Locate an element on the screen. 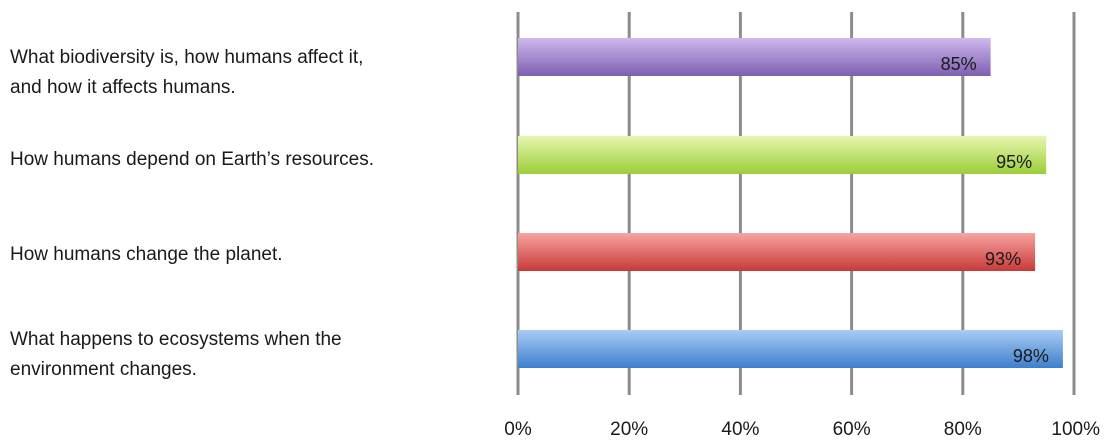 Image resolution: width=1107 pixels, height=446 pixels. x-tick-label: 100% is located at coordinates (1075, 429).